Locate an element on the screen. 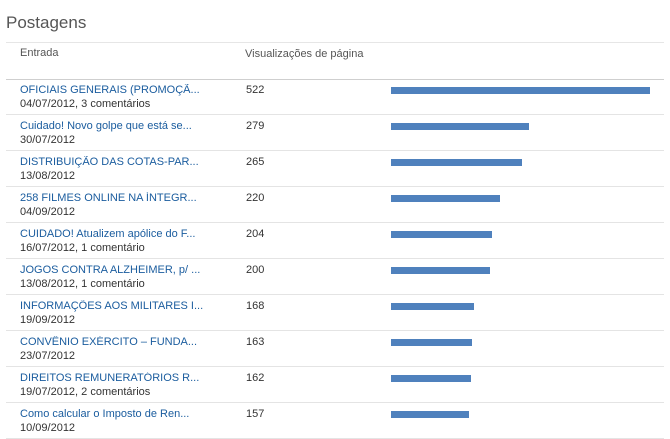 This screenshot has height=439, width=670. post-meta: 13/08/2012, 1 comentário is located at coordinates (82, 284).